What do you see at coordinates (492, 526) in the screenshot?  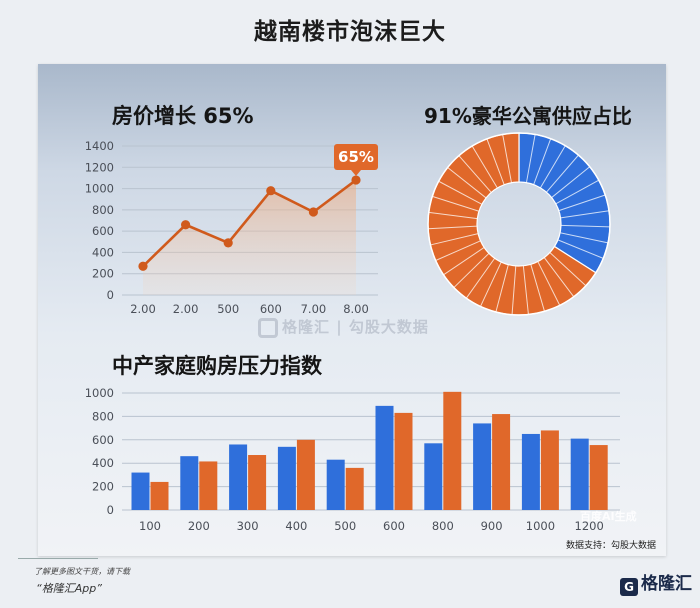 I see `bar-x-tick-label: 900` at bounding box center [492, 526].